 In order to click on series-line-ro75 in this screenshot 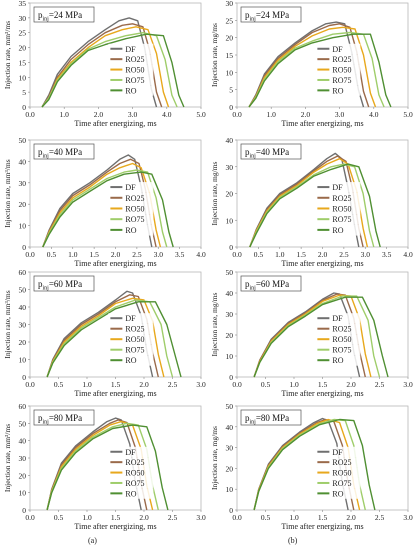, I will do `click(110, 338)`.